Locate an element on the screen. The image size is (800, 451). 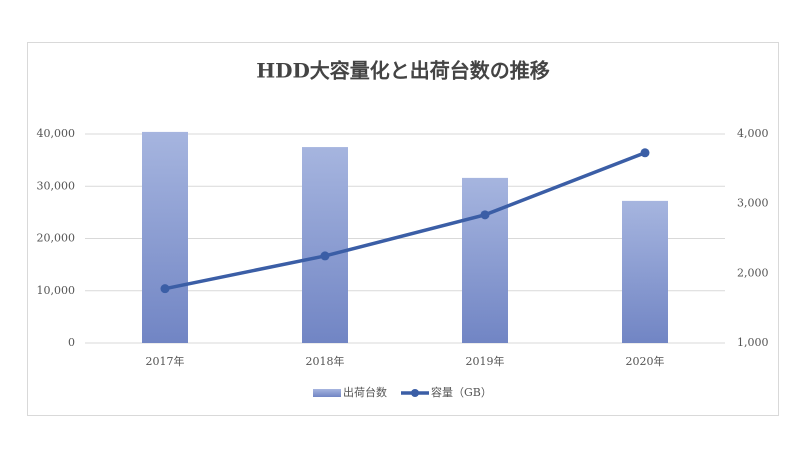
y2-tick-label: 4,000 is located at coordinates (753, 133).